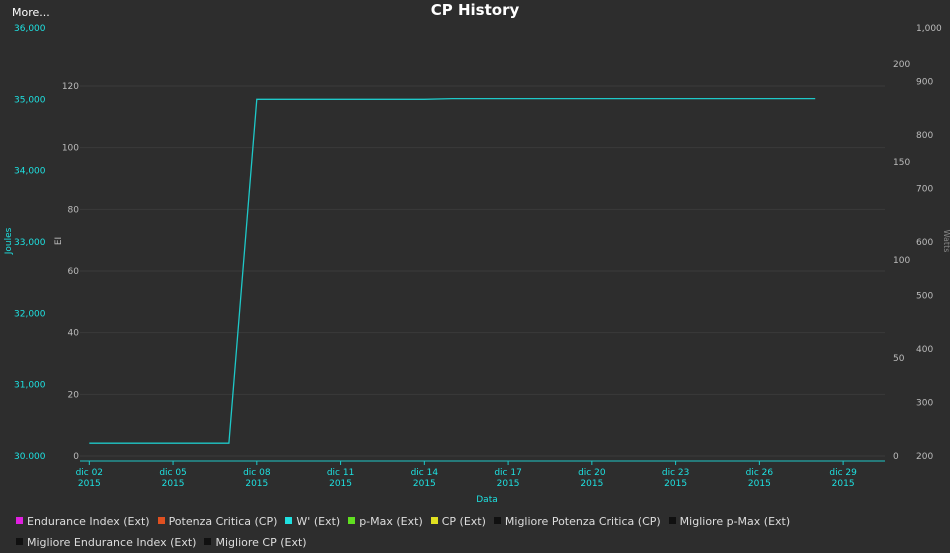 This screenshot has height=553, width=950. I want to click on watts-tick-label: 200, so click(924, 457).